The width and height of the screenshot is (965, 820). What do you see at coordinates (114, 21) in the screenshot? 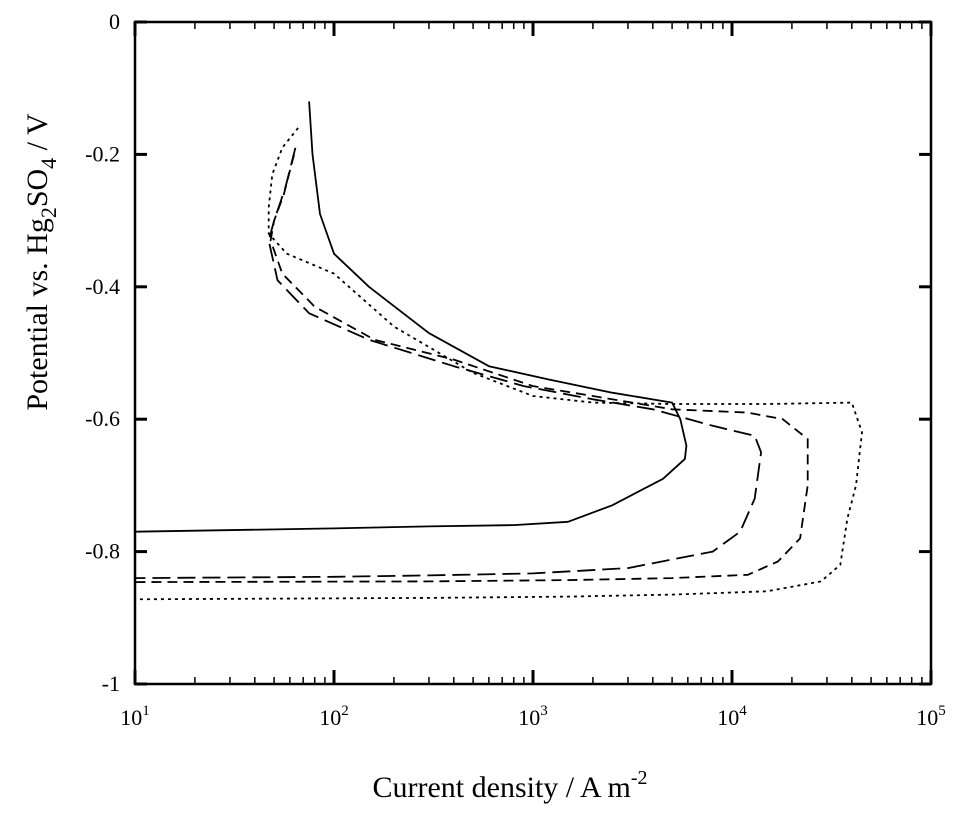
I see `y-tick-label: 0` at bounding box center [114, 21].